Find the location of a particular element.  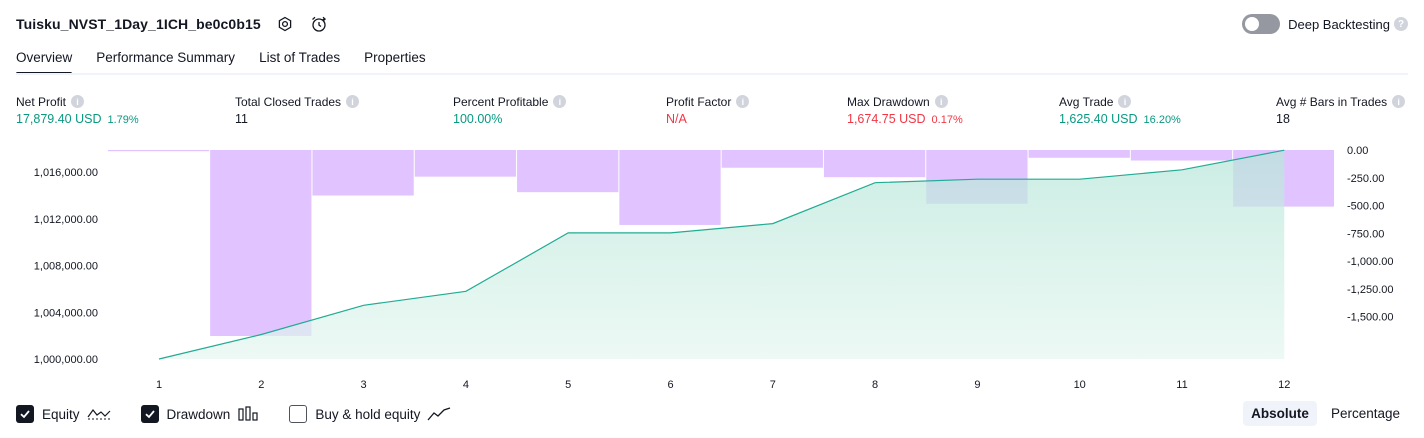

metric-label: Total Closed Trades is located at coordinates (288, 101).